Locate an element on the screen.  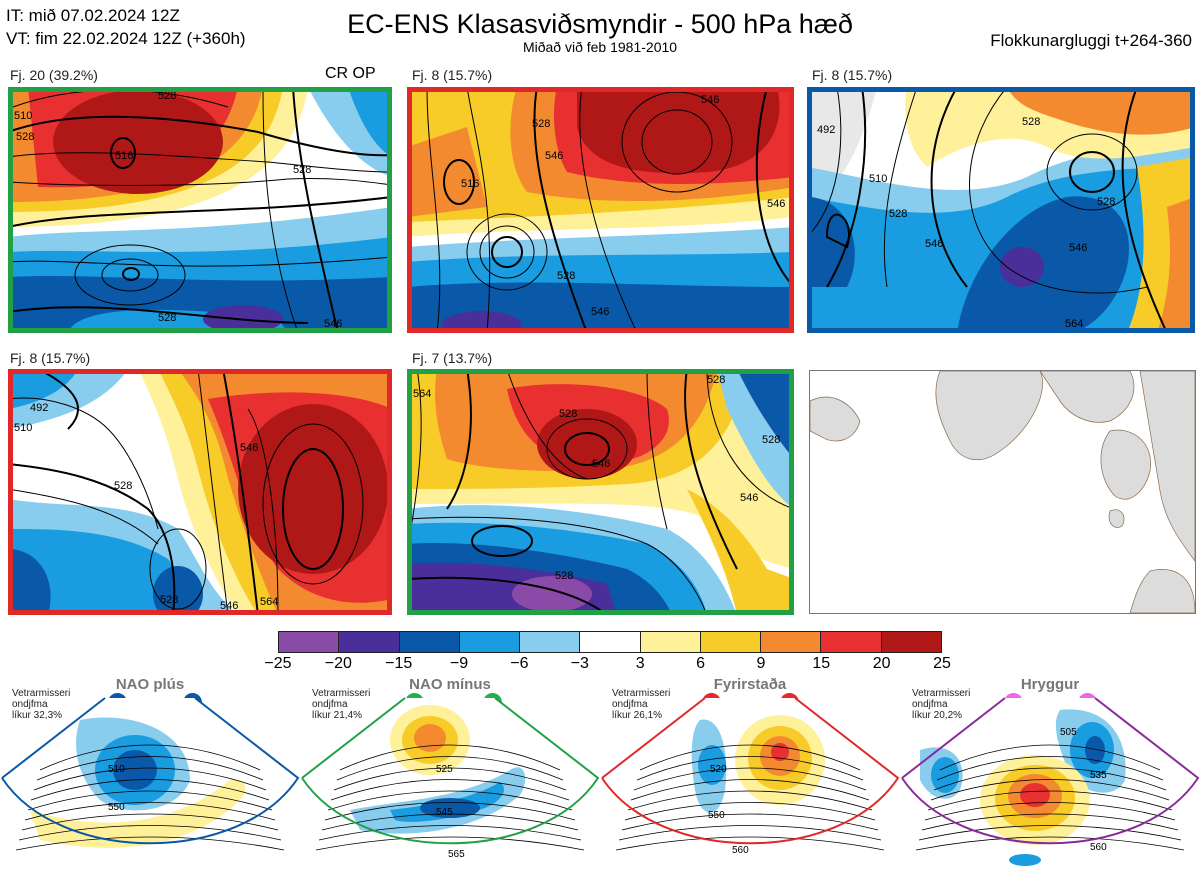
cluster-map-3: 492 510 528 528 546 528 546 564 is located at coordinates (1001, 210).